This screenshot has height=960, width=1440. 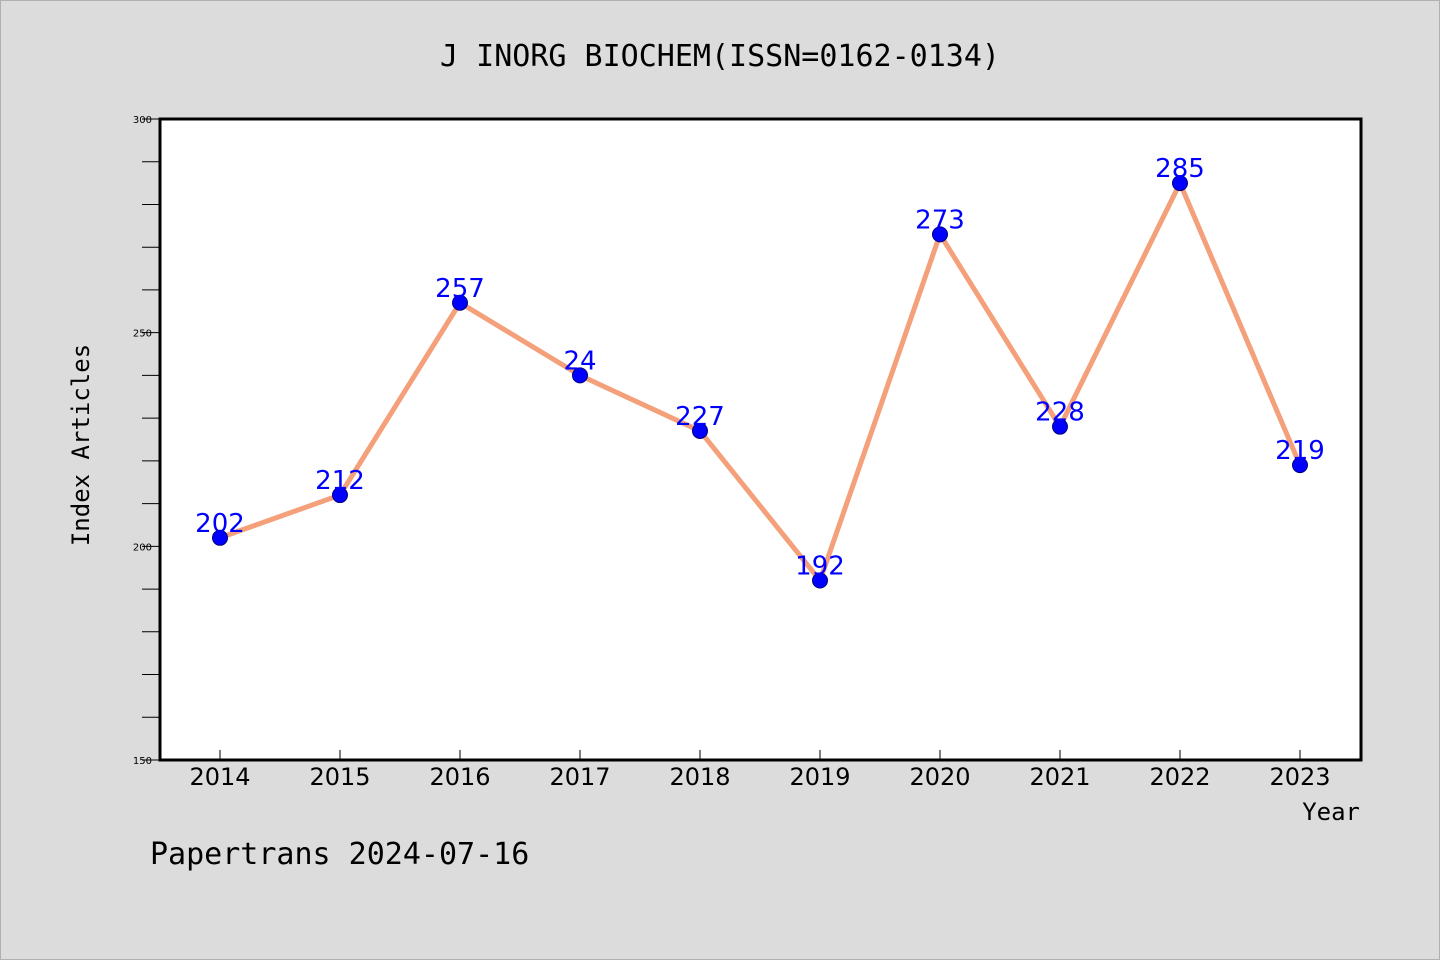 I want to click on footer-text: Papertrans 2024-07-16, so click(x=339, y=854).